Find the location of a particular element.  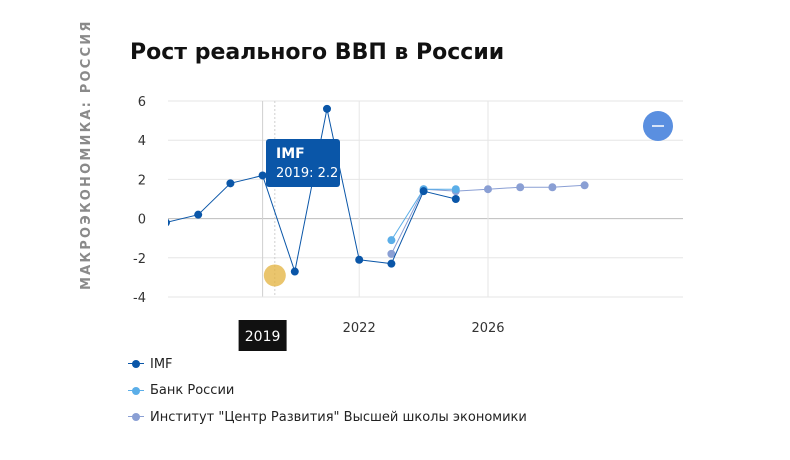

legend-label: Банк России is located at coordinates (192, 390).